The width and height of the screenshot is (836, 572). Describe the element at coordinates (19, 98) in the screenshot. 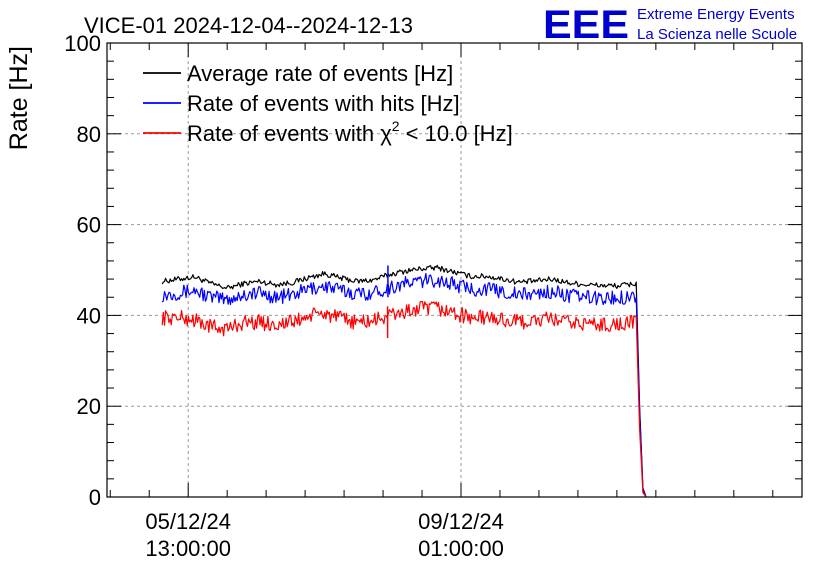

I see `y-axis-label: Rate [Hz]` at that location.